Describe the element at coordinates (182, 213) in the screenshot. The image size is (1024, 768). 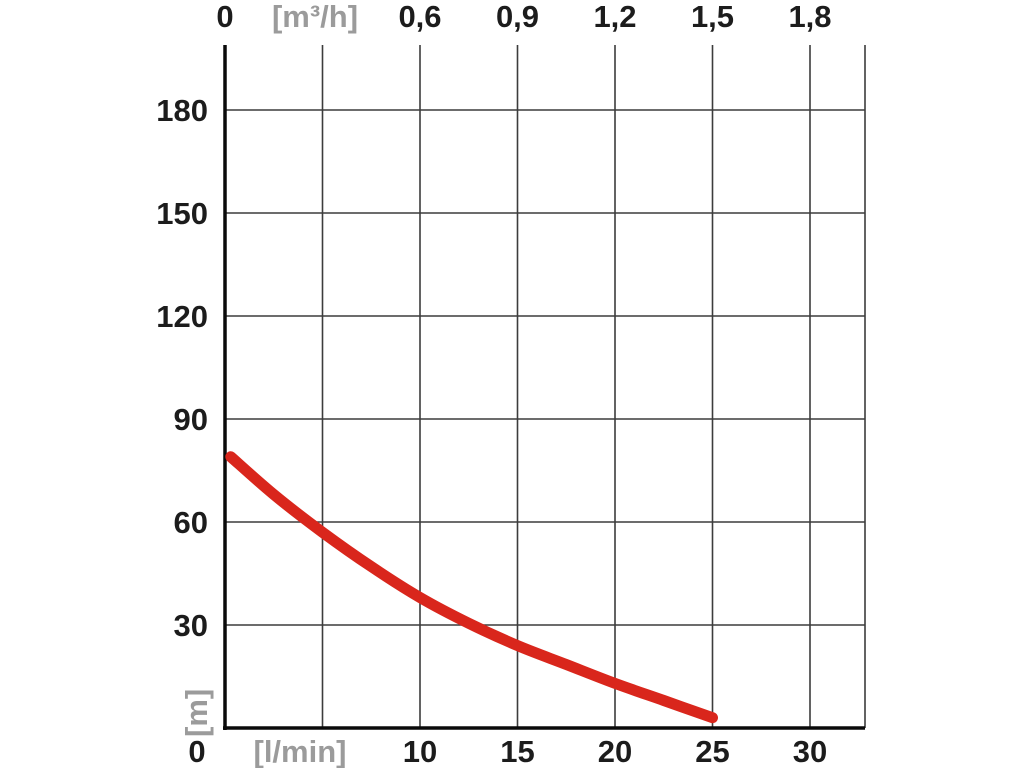
I see `left-axis-tick-label: 150` at that location.